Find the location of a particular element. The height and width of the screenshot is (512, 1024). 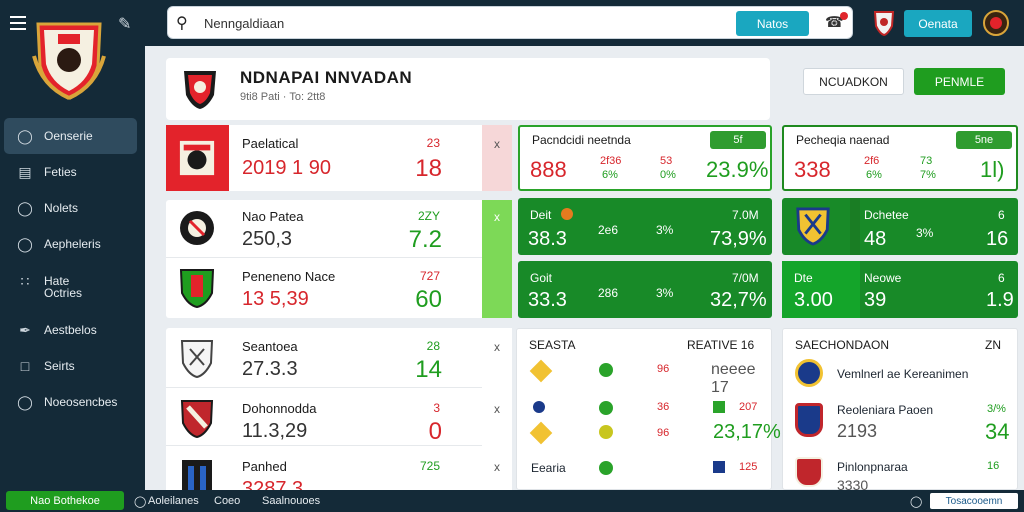

sidebar-item-6: □ Seirts is located at coordinates (72, 366).